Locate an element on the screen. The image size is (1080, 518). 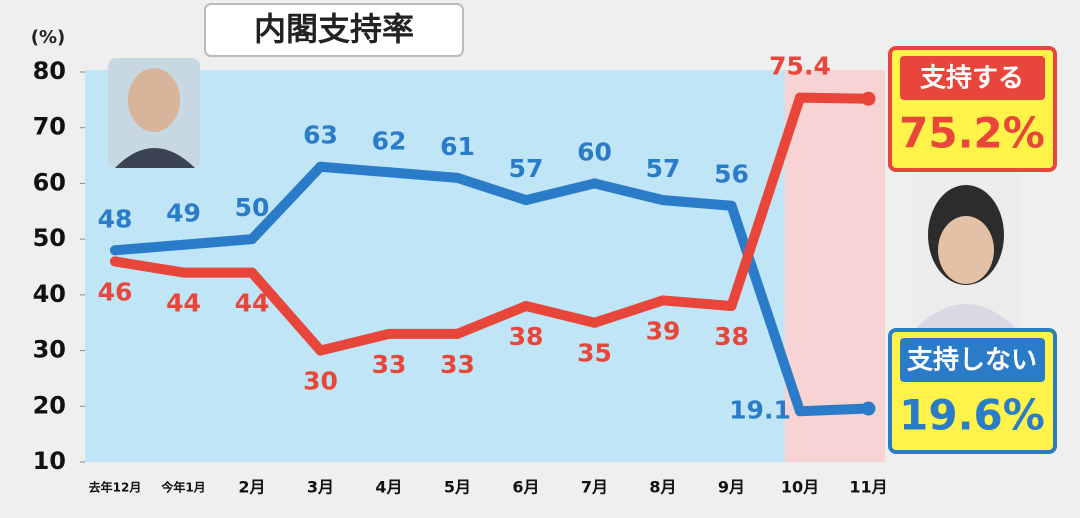
x-tick-label: 9月 is located at coordinates (731, 487).